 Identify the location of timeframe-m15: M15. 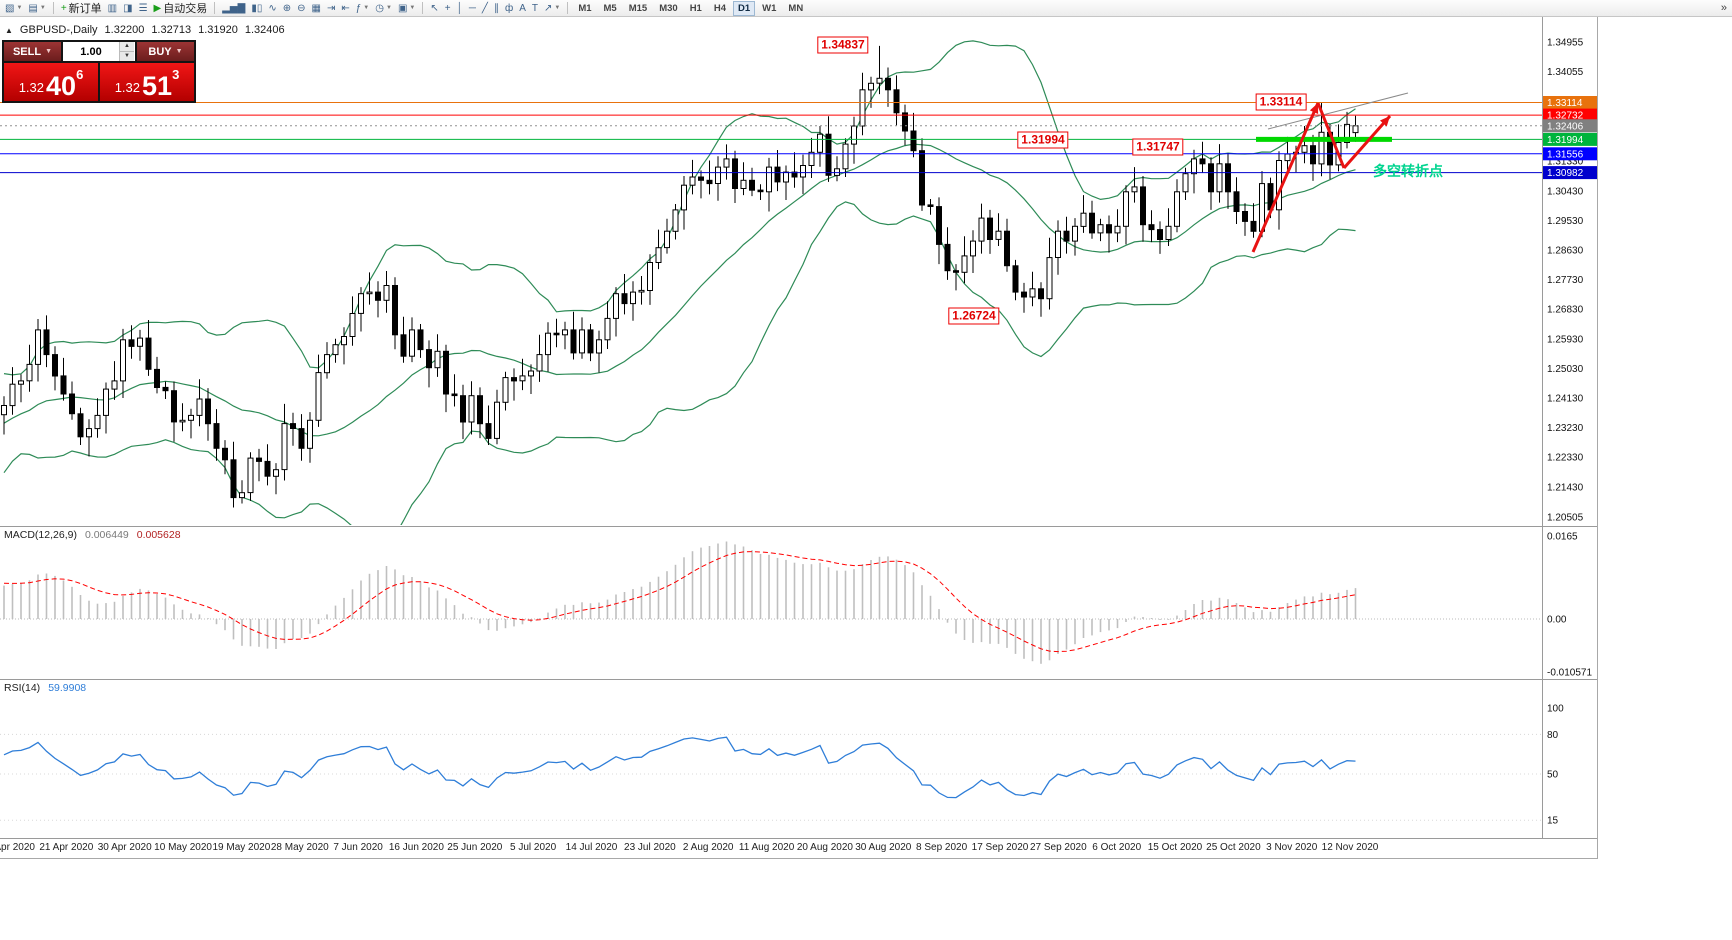
(638, 8).